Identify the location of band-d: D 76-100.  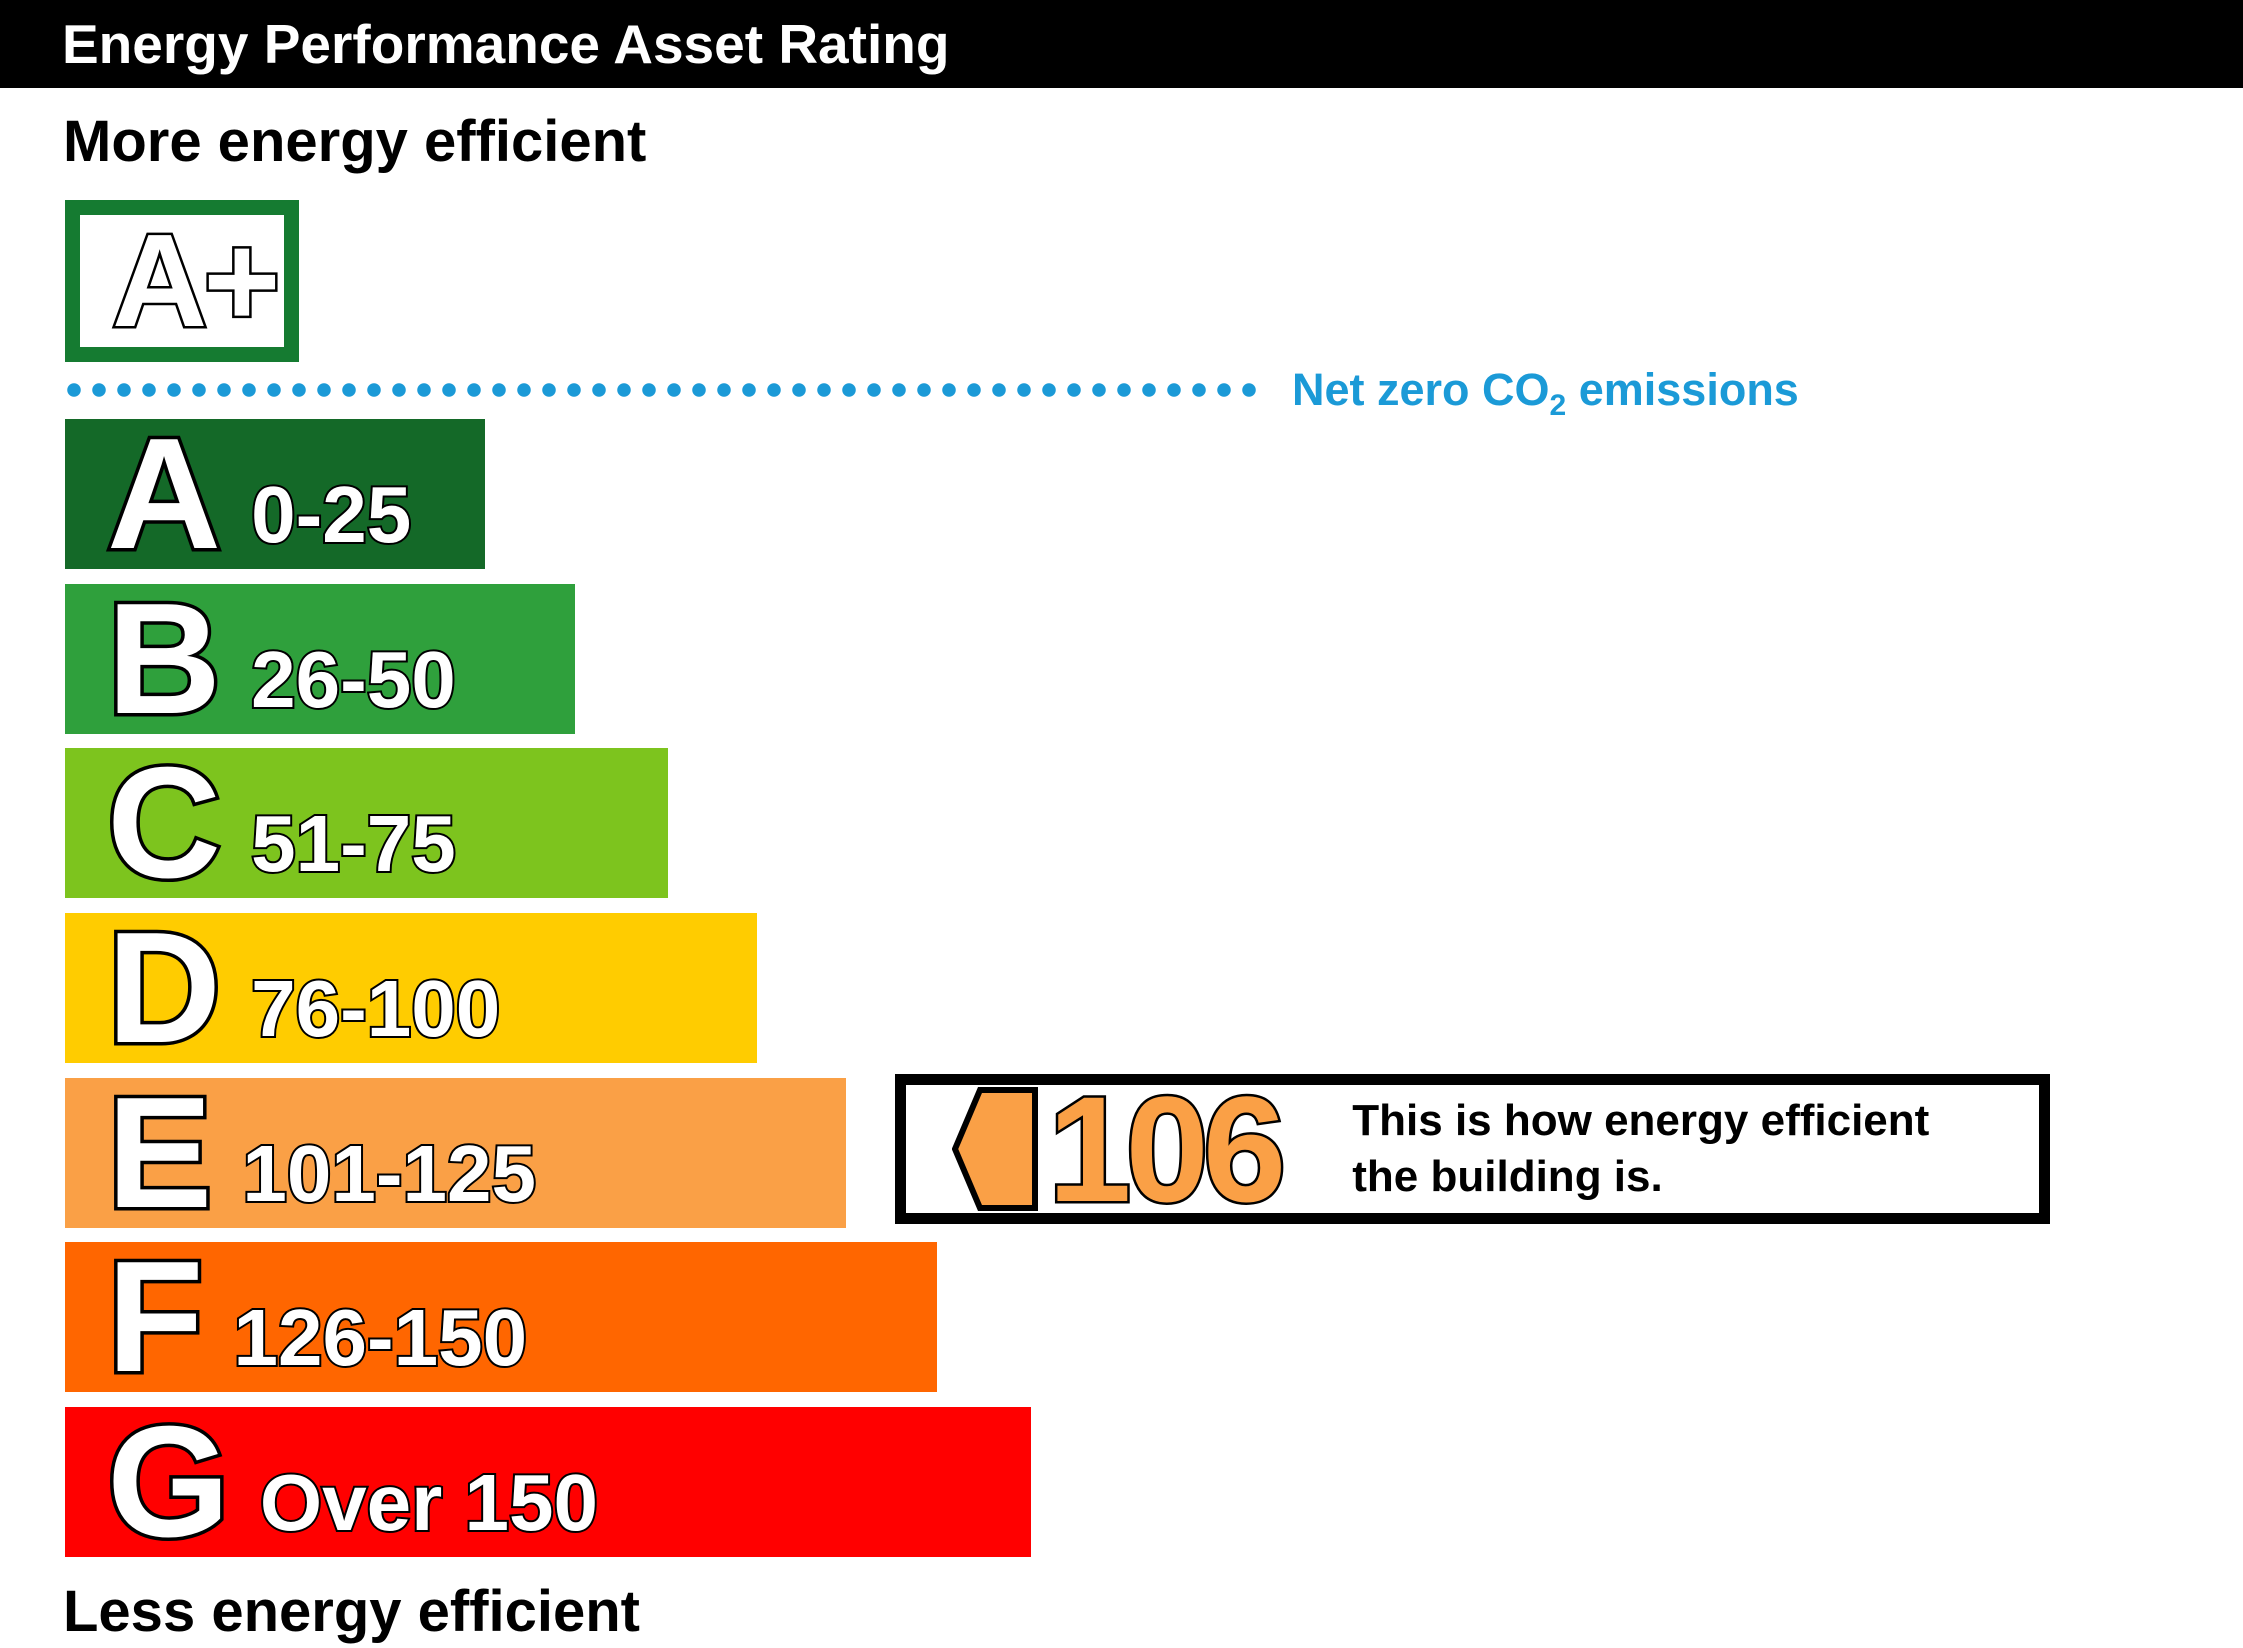
(411, 988).